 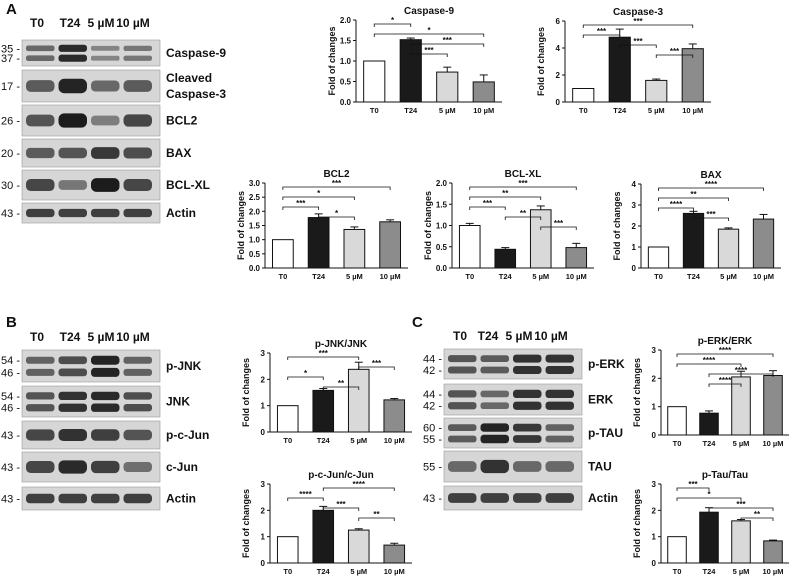 What do you see at coordinates (10, 59) in the screenshot?
I see `molecular-weight-marker: 37 -` at bounding box center [10, 59].